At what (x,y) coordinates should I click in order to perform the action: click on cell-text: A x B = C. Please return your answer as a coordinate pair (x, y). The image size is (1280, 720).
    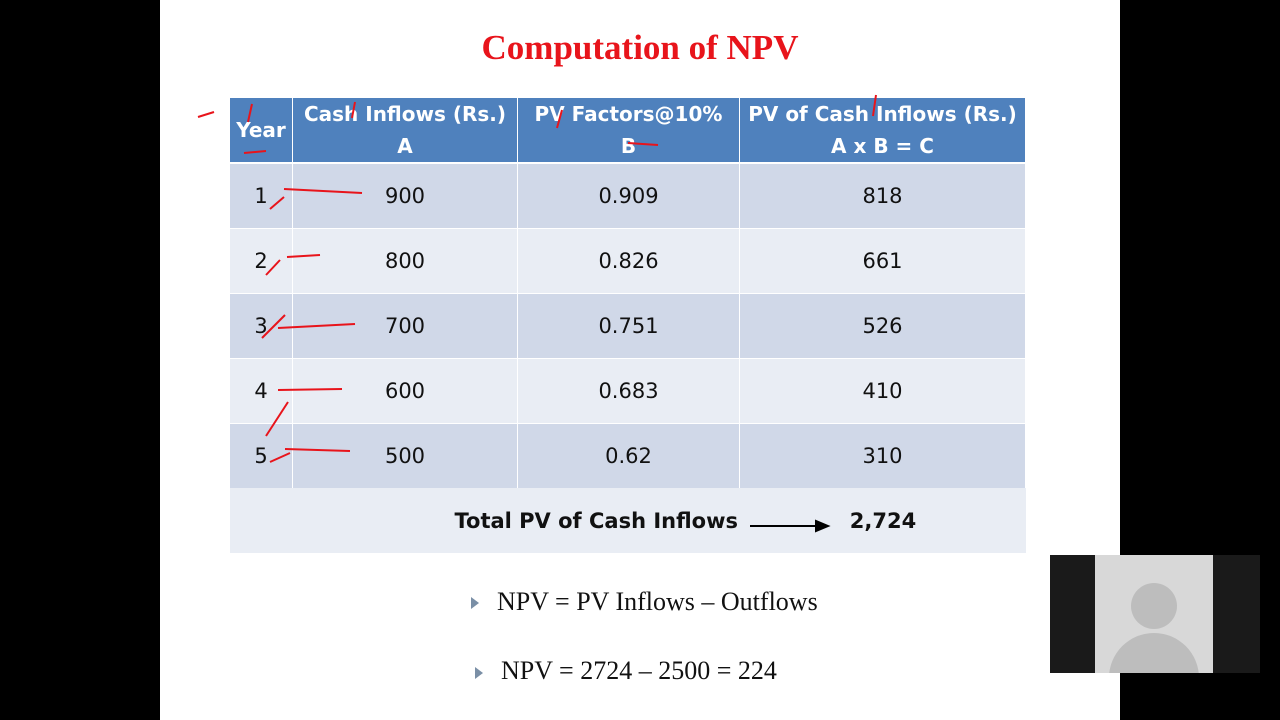
    Looking at the image, I should click on (882, 146).